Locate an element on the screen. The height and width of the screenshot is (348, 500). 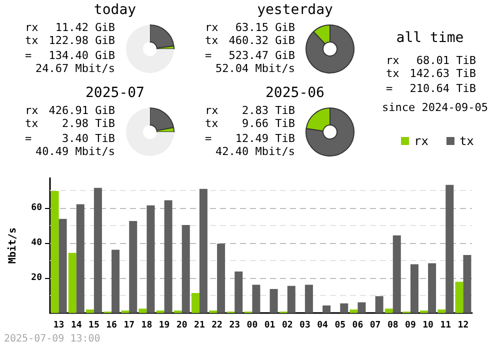
text: = 12.49 TiB is located at coordinates (250, 138).